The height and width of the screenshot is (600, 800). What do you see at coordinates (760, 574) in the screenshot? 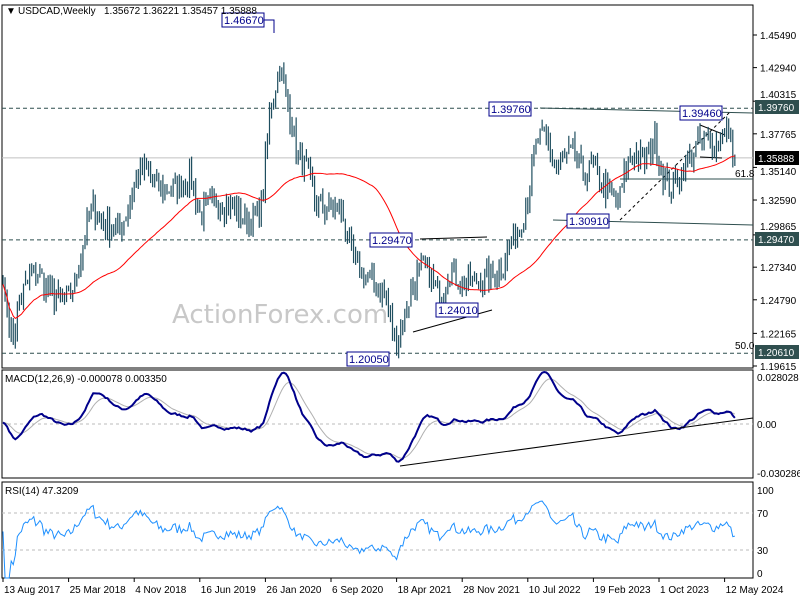
I see `rsi-tick-0: 0` at bounding box center [760, 574].